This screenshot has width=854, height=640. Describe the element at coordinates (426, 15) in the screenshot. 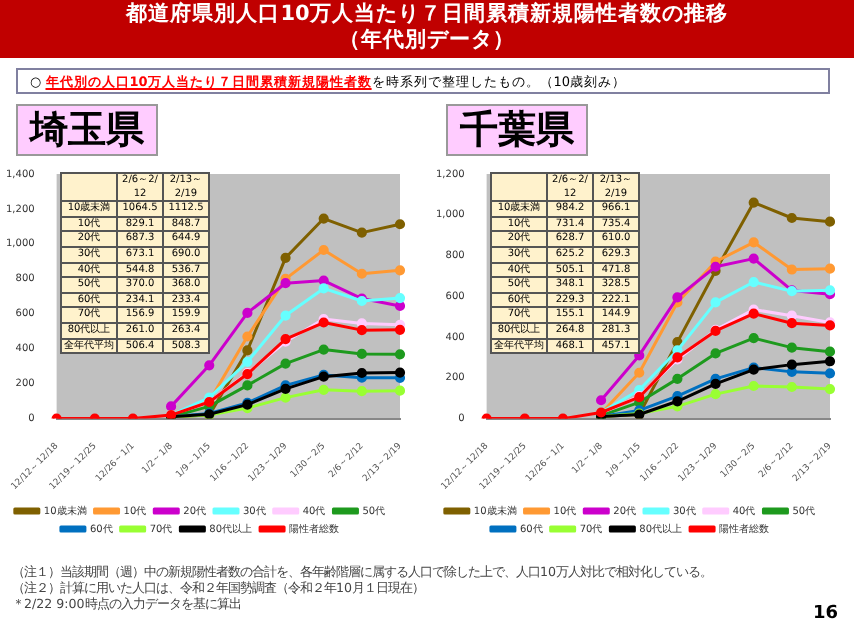

I see `text: 都道府県別人口10万人当たり７日間累積新規陽性者数の推移` at that location.